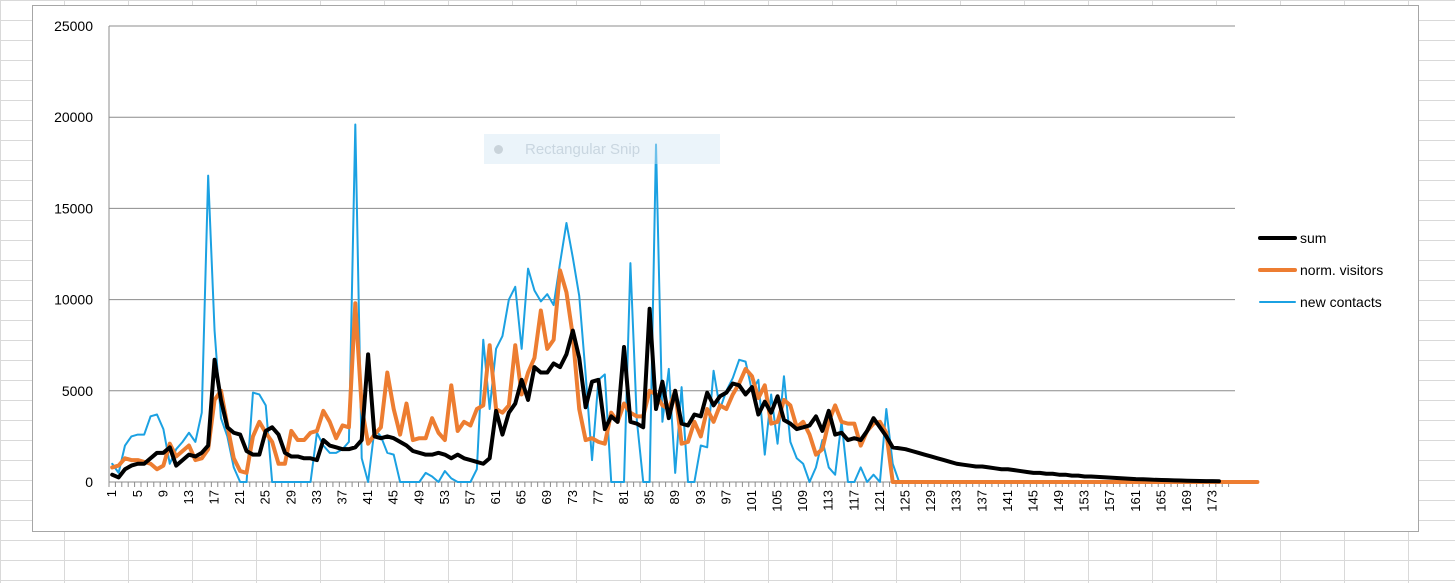 The width and height of the screenshot is (1455, 583). I want to click on x-tick-label: 73, so click(572, 497).